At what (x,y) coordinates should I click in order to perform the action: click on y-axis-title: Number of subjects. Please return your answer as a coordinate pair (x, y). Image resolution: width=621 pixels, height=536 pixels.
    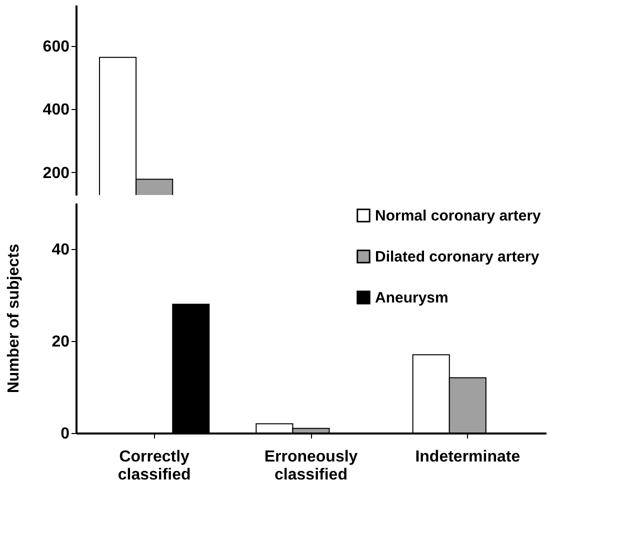
    Looking at the image, I should click on (14, 319).